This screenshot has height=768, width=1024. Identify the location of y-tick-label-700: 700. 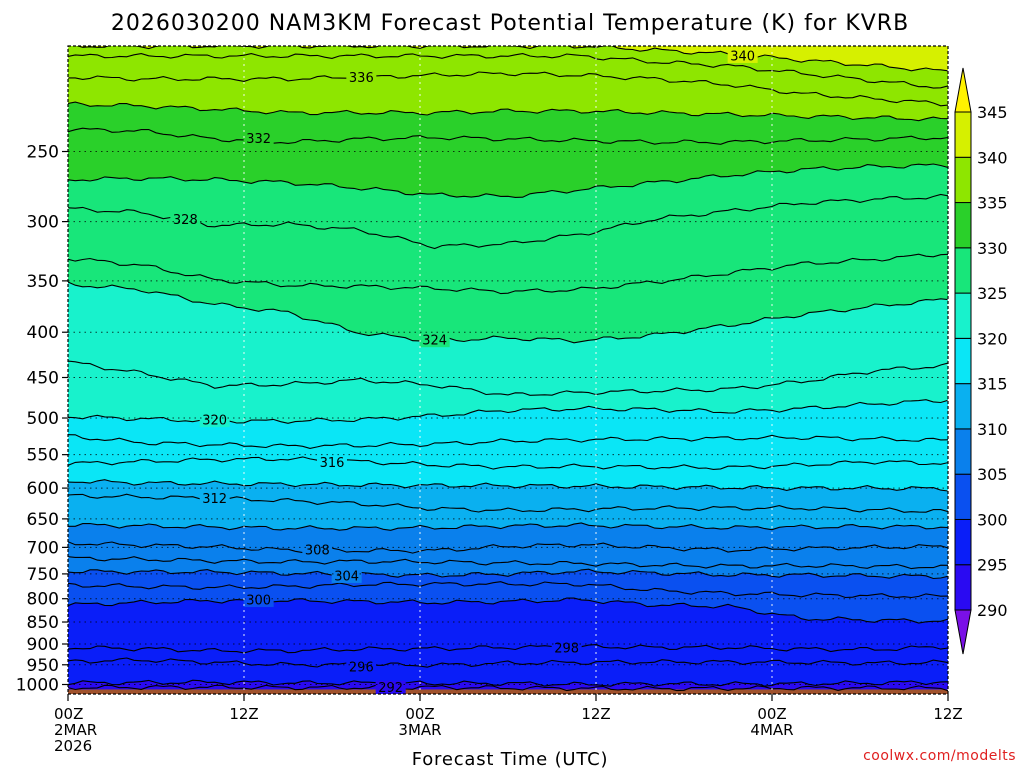
(43, 548).